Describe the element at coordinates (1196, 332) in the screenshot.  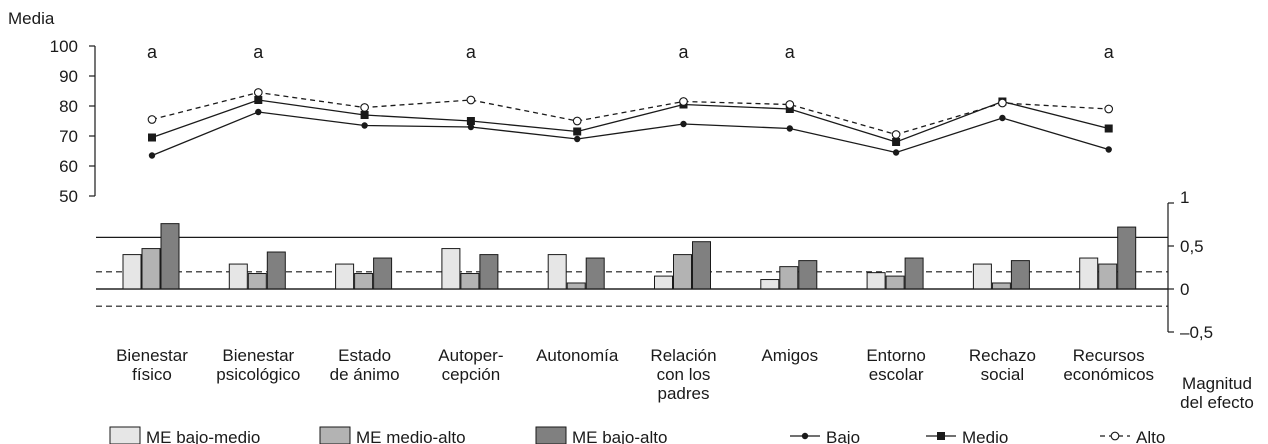
I see `bar-y-tick-label: –0,5` at that location.